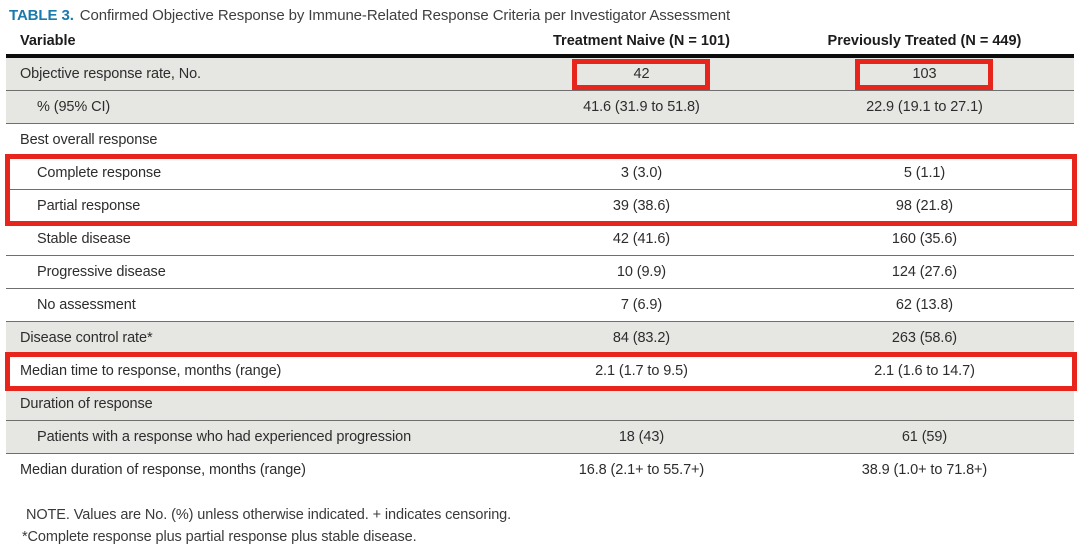 Image resolution: width=1080 pixels, height=548 pixels. Describe the element at coordinates (924, 173) in the screenshot. I see `previously-treated-cell: 5 (1.1)` at that location.